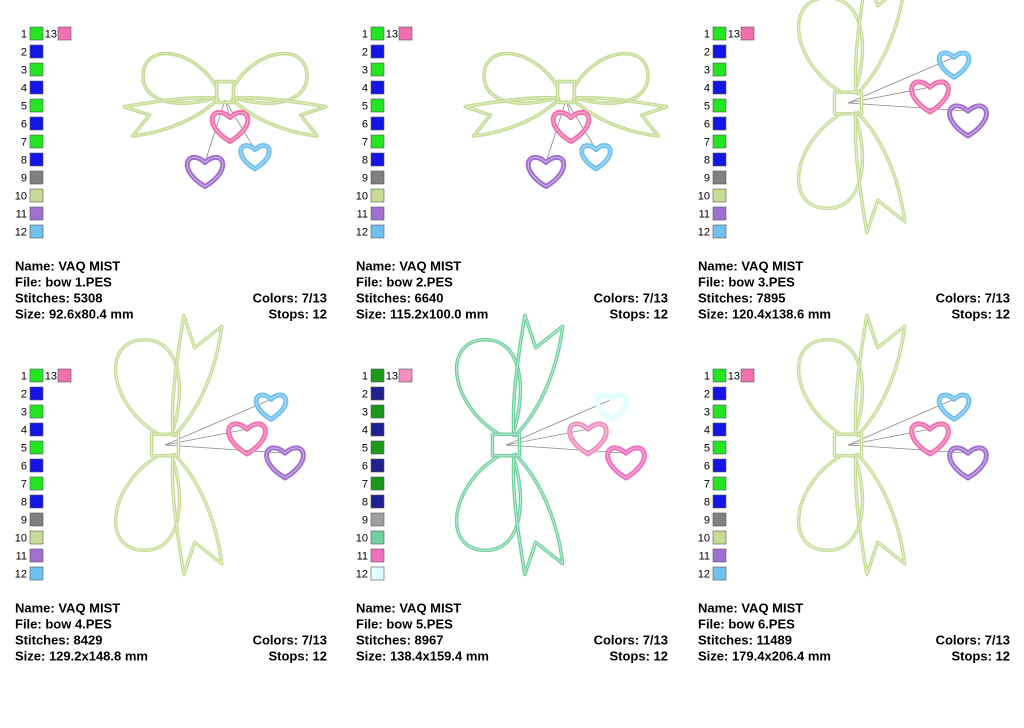 Image resolution: width=1024 pixels, height=728 pixels. I want to click on design-size: Size: 129.2x148.8 mm, so click(81, 655).